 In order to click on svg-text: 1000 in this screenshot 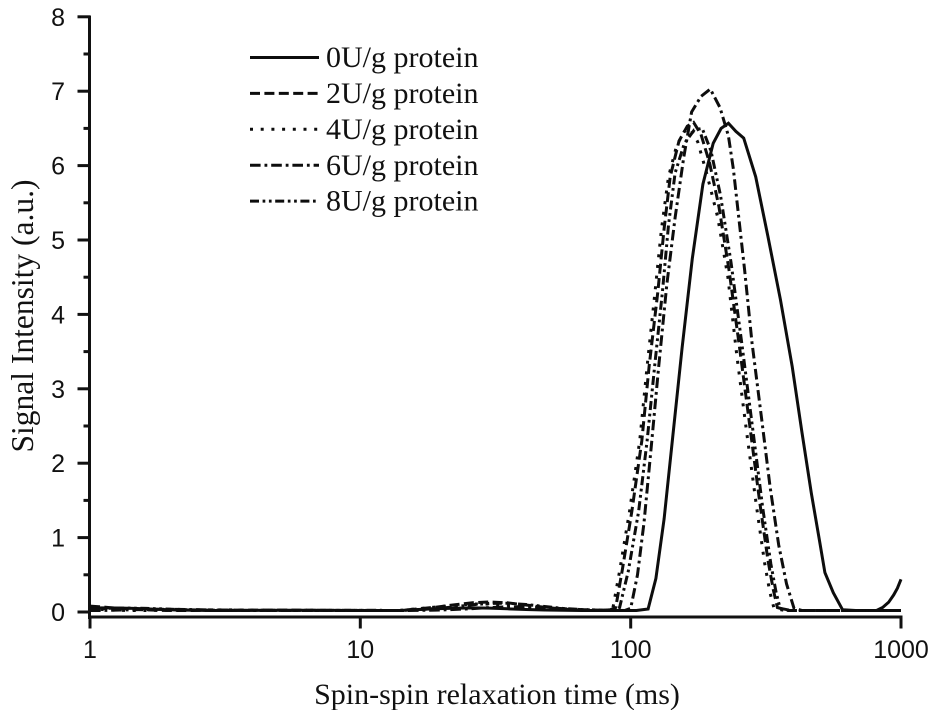, I will do `click(901, 650)`.